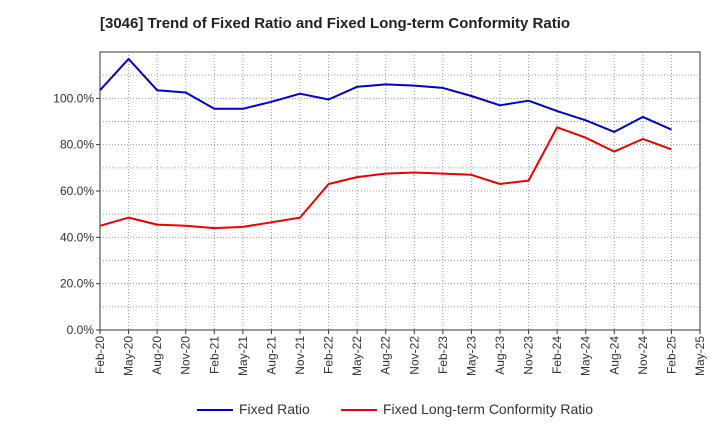 Image resolution: width=720 pixels, height=440 pixels. What do you see at coordinates (385, 95) in the screenshot?
I see `series-line-fixed-ratio` at bounding box center [385, 95].